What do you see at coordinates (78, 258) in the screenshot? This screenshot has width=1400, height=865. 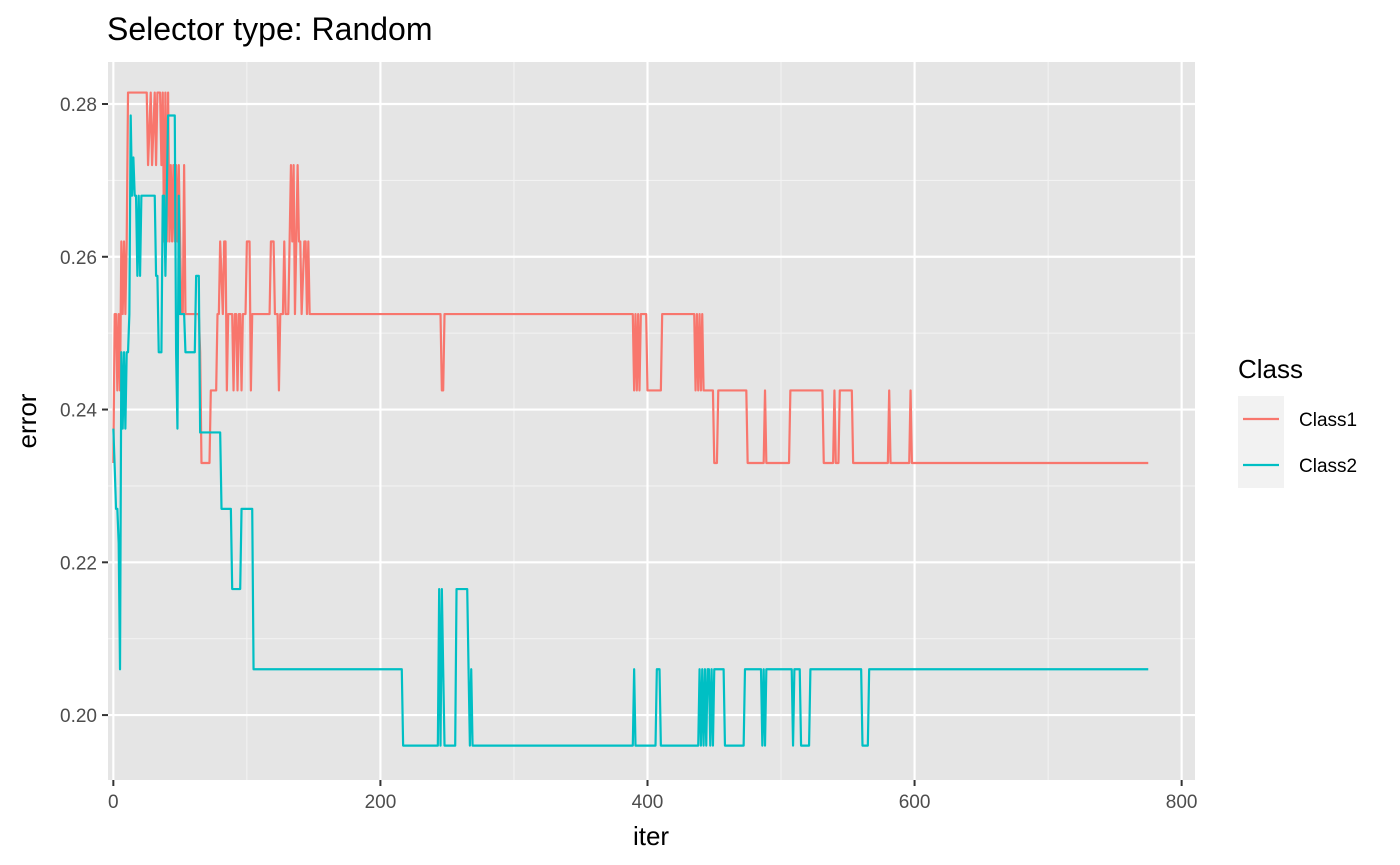 I see `y-tick-label: 0.26` at bounding box center [78, 258].